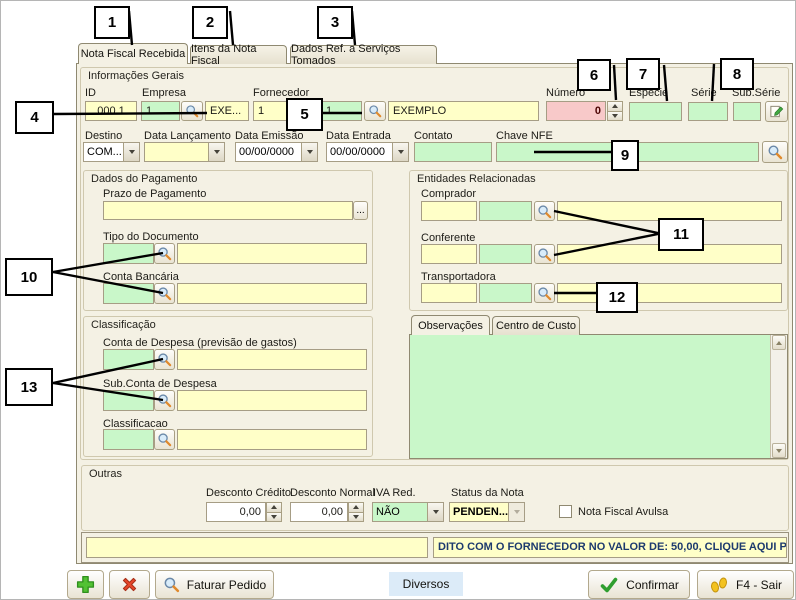 Image resolution: width=796 pixels, height=600 pixels. Describe the element at coordinates (776, 111) in the screenshot. I see `edit-note-button` at that location.